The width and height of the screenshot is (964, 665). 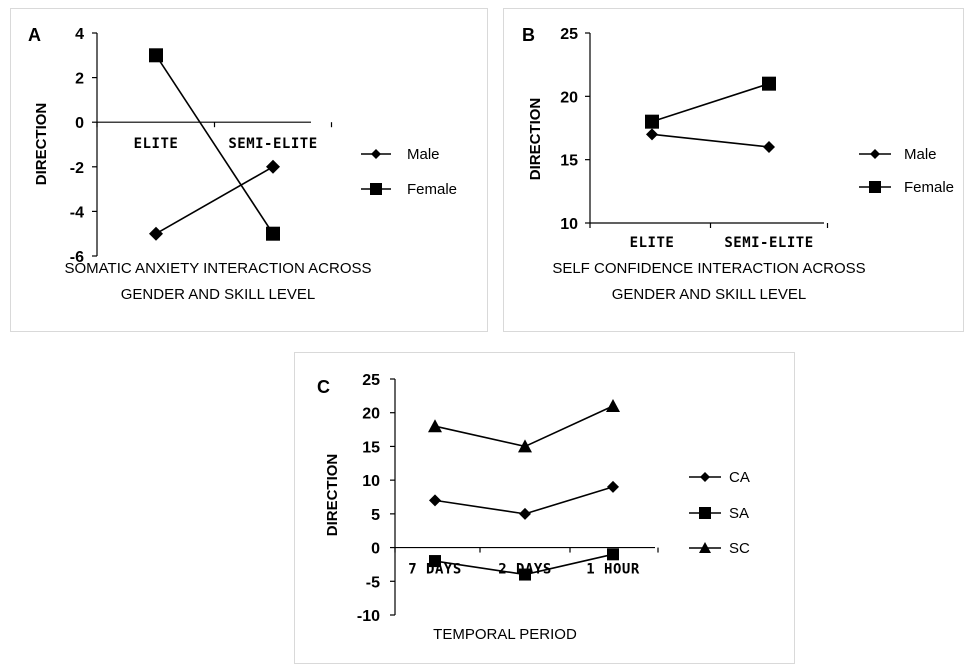 I want to click on chart-c-legend-label-sa: SA, so click(x=739, y=513).